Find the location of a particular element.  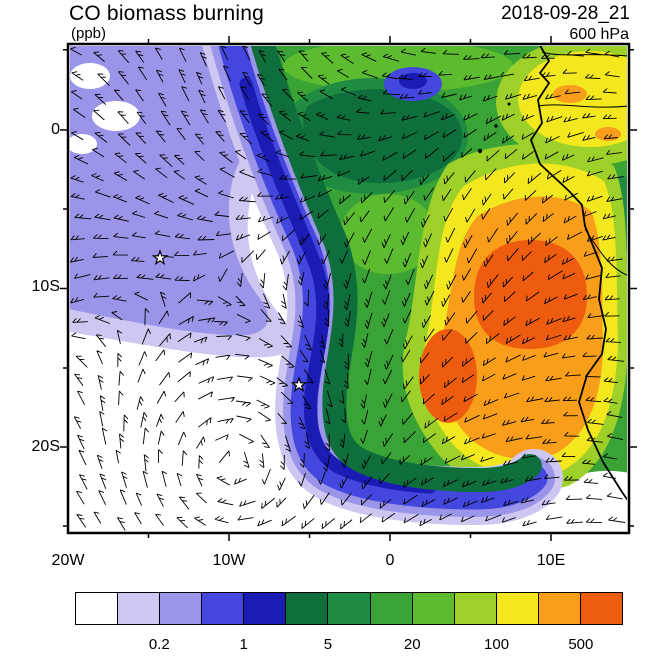

country-borders is located at coordinates (582, 163).